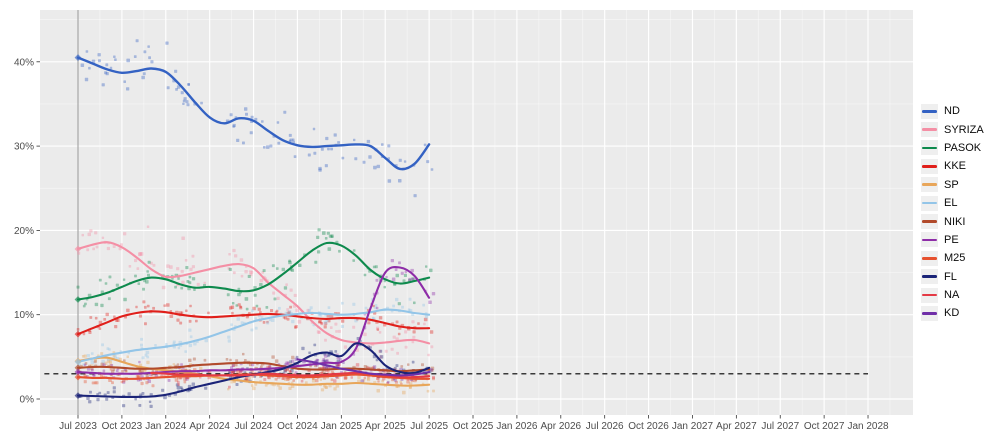  I want to click on x-tick-label: Jul 2024, so click(254, 426).